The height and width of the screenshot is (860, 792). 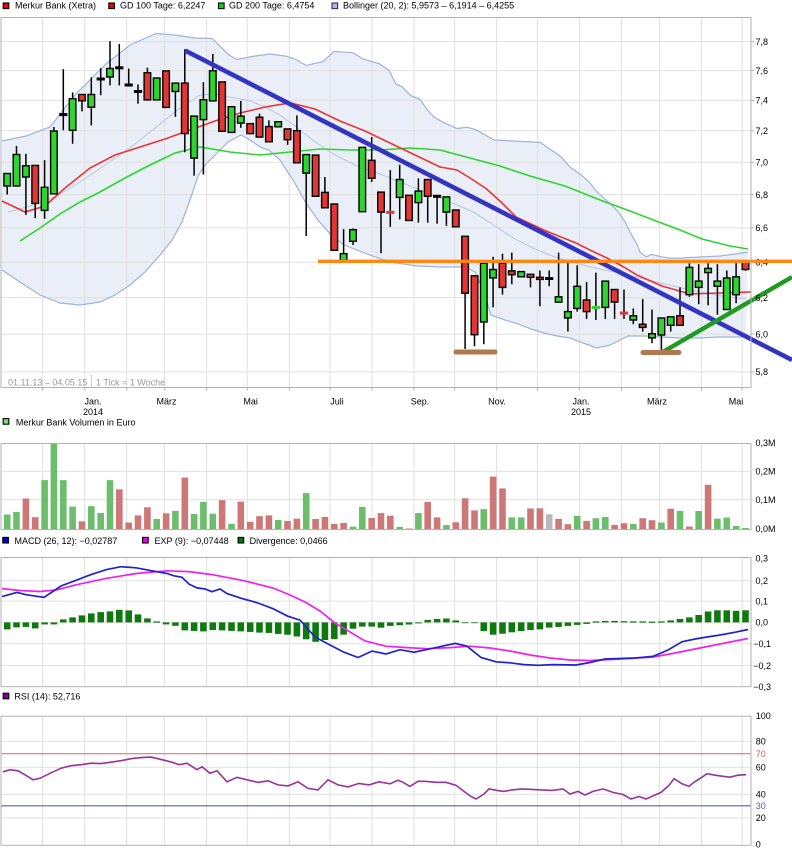 I want to click on svg-text: 0,1, so click(x=762, y=601).